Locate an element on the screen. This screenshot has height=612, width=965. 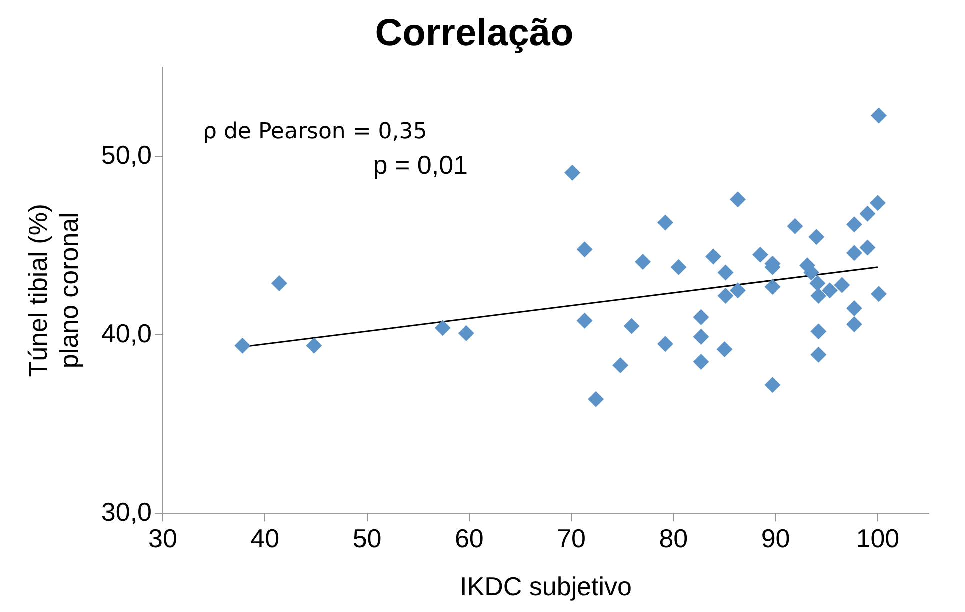
y-tick-label: 50,0 is located at coordinates (126, 155).